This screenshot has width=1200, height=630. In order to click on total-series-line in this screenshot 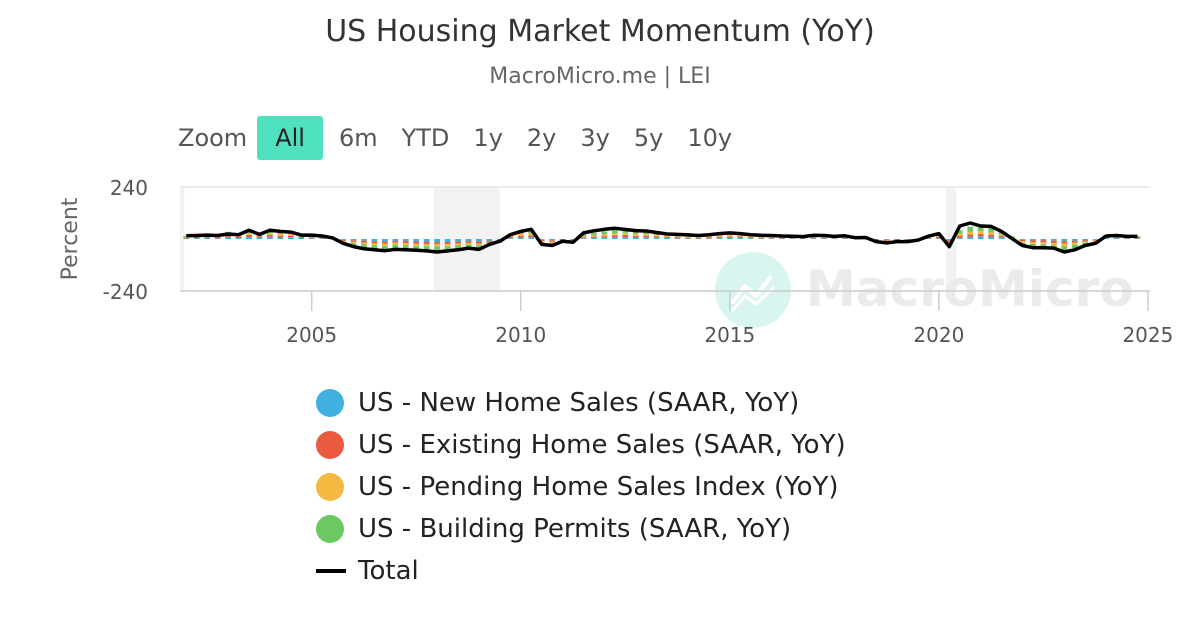, I will do `click(662, 237)`.